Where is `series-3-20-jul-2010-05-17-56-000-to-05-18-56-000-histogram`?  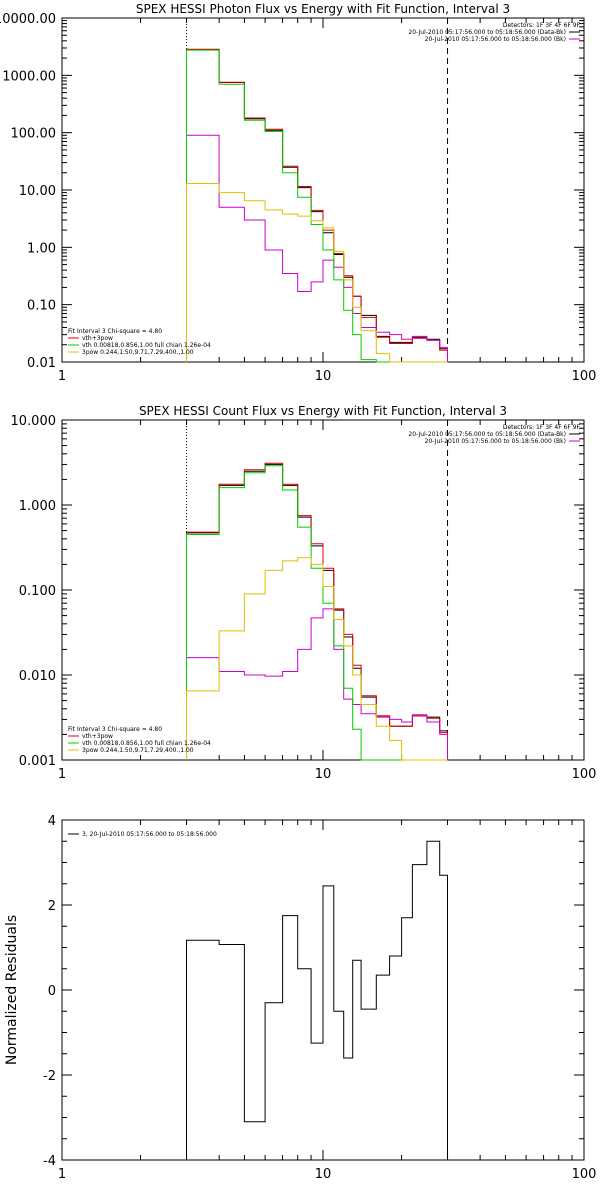
series-3-20-jul-2010-05-17-56-000-to-05-18-56-000-histogram is located at coordinates (317, 1000).